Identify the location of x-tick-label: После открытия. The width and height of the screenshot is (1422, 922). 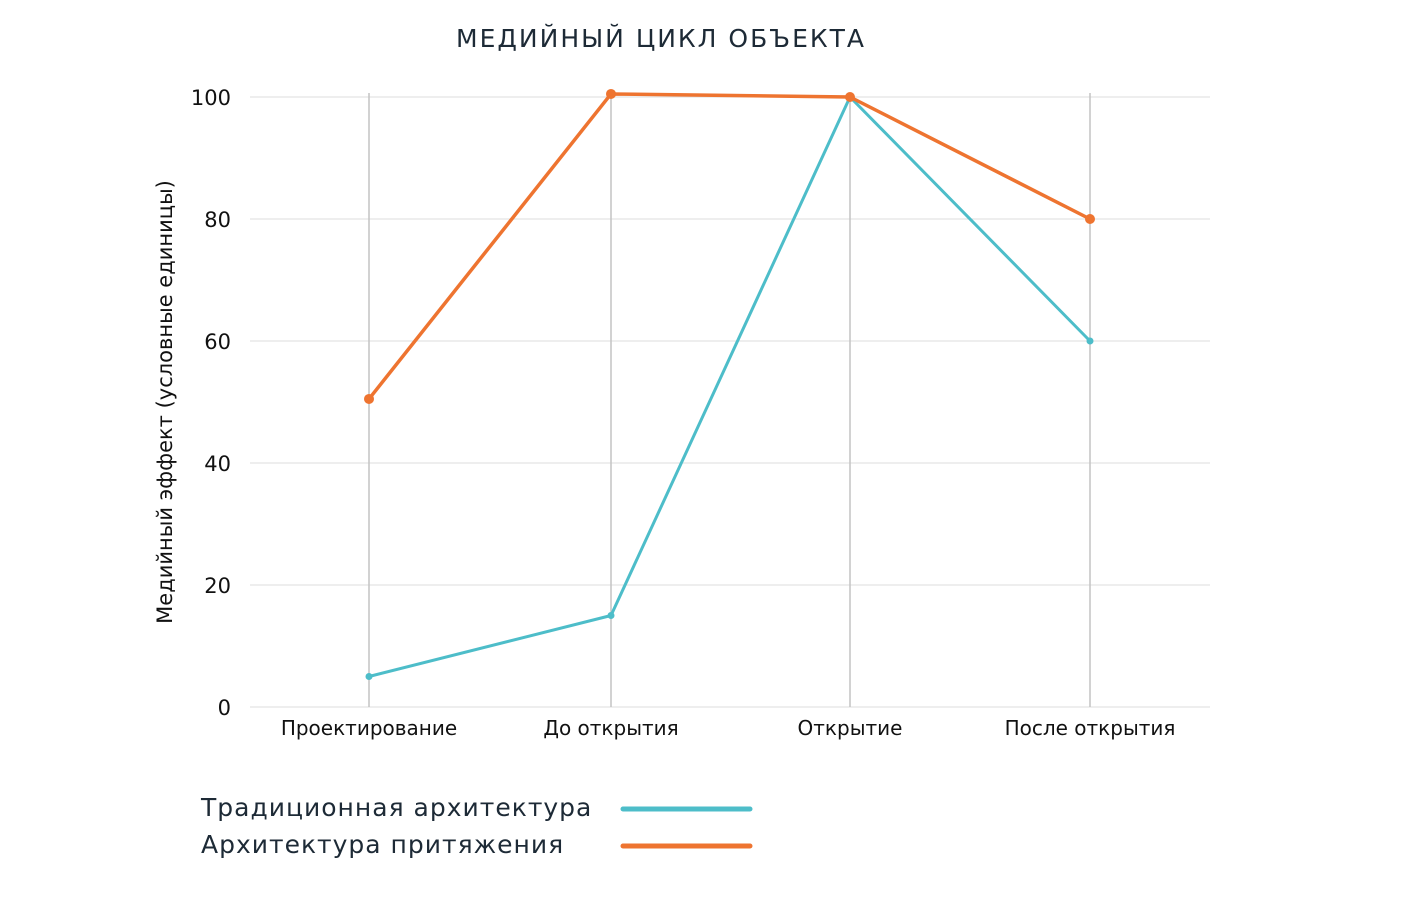
(1090, 728).